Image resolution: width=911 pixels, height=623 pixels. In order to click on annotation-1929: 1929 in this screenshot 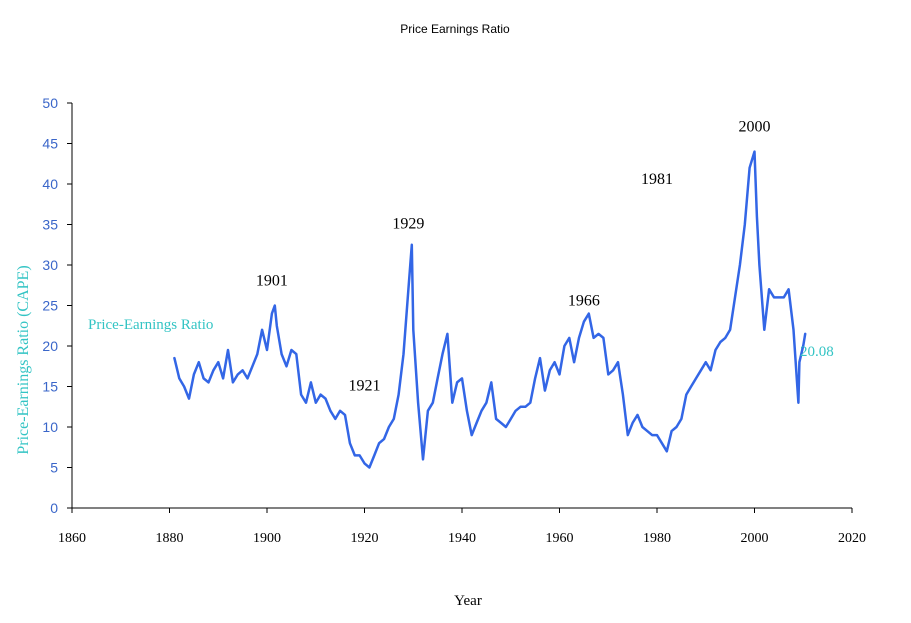, I will do `click(408, 224)`.